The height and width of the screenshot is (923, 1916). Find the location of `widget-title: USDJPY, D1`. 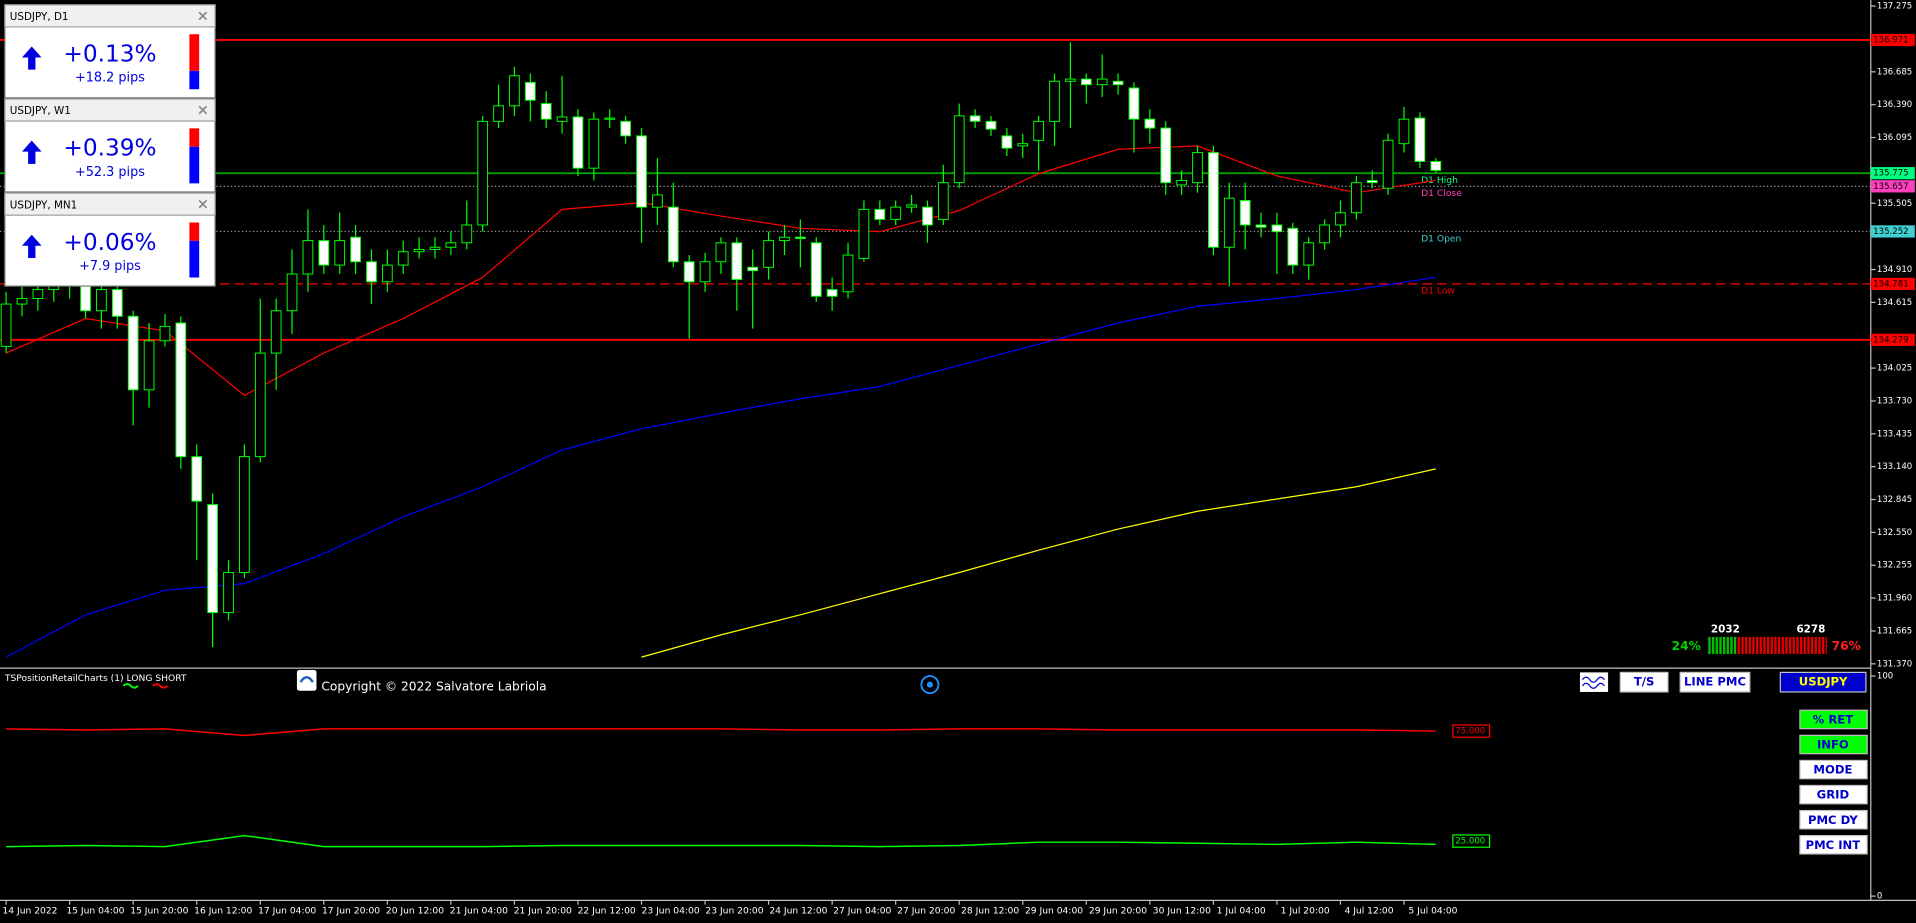

widget-title: USDJPY, D1 is located at coordinates (39, 17).